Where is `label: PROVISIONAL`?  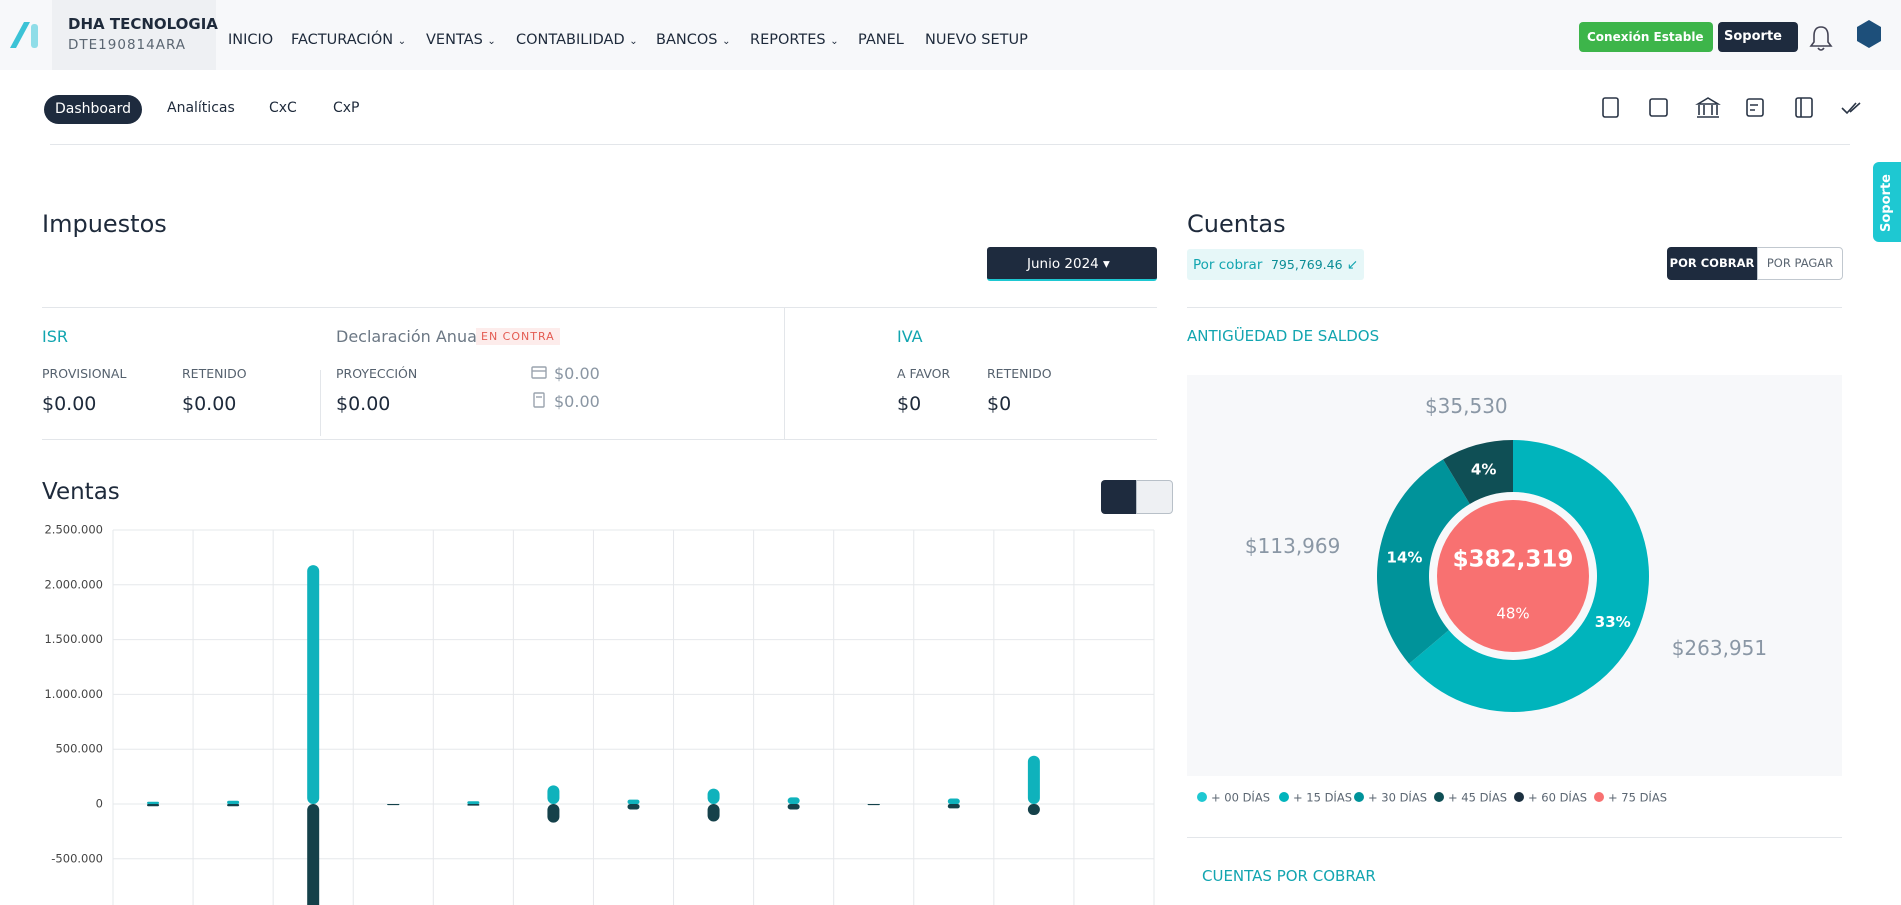 label: PROVISIONAL is located at coordinates (84, 373).